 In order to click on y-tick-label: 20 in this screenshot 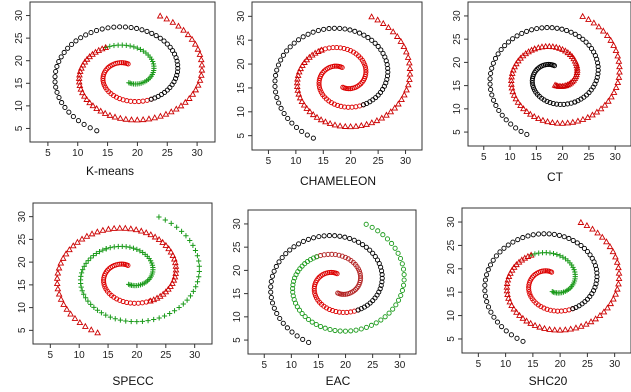, I will do `click(237, 270)`.